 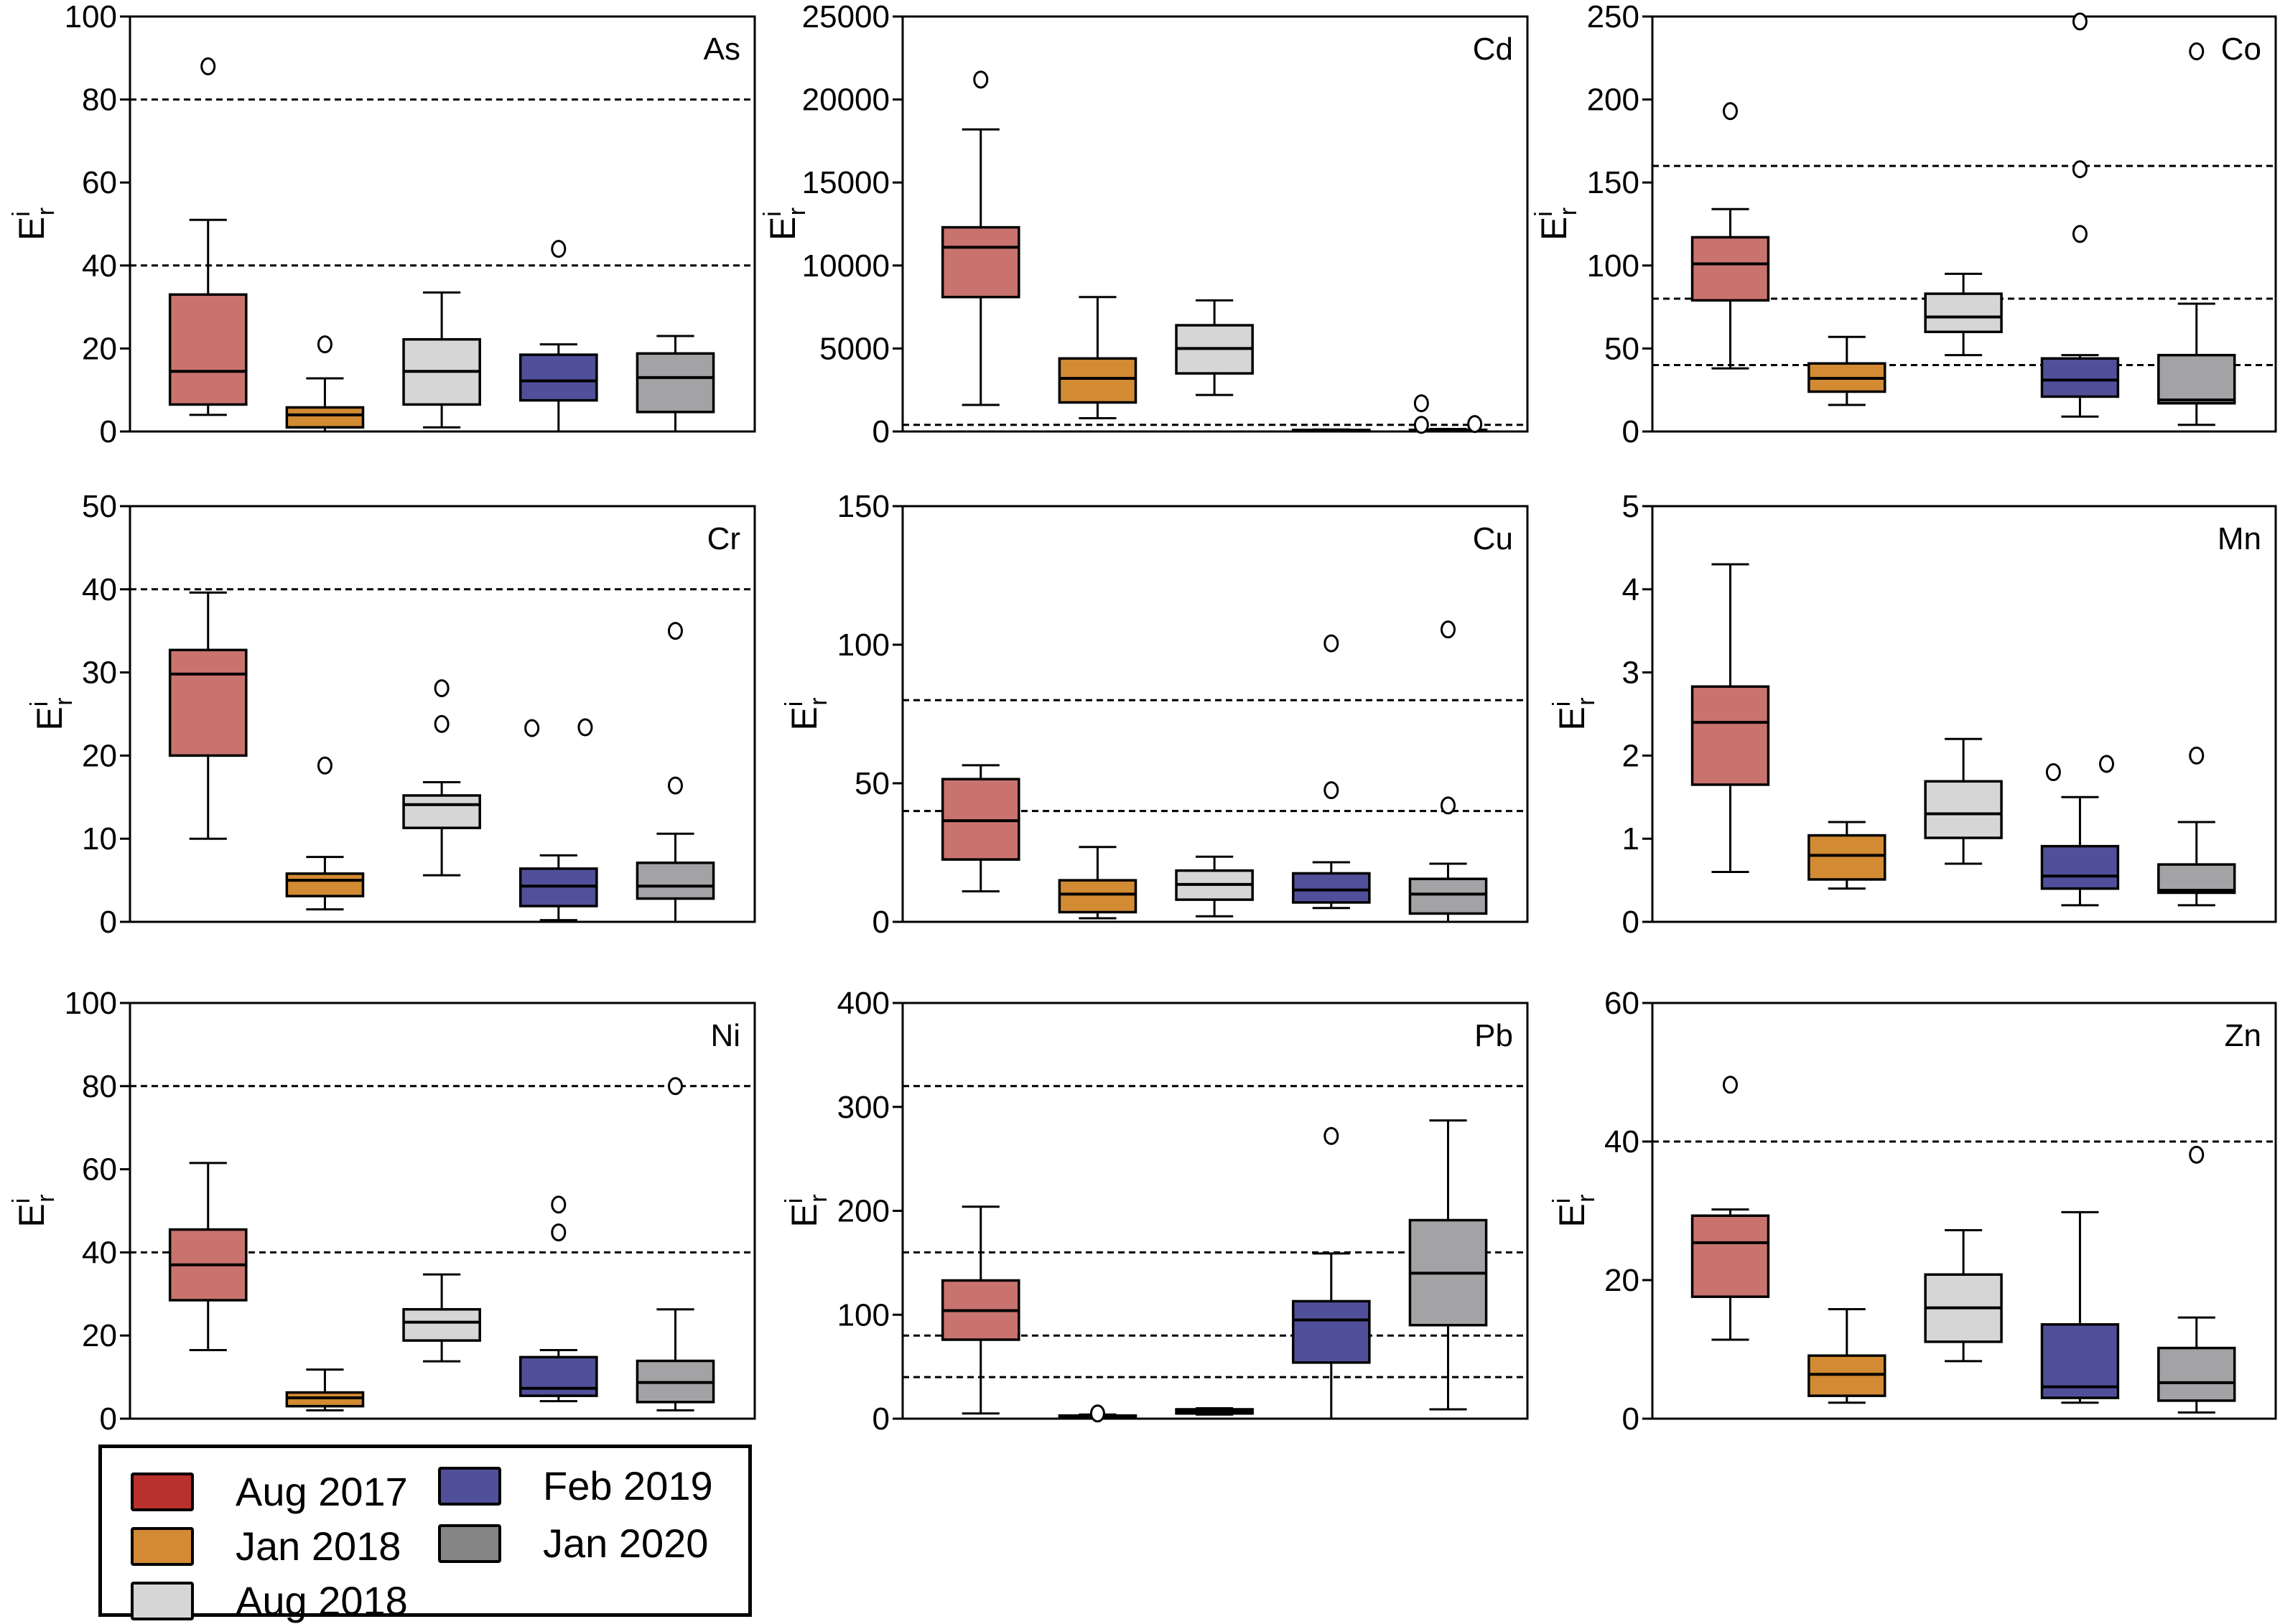 What do you see at coordinates (2239, 538) in the screenshot?
I see `panel-element-label: Mn` at bounding box center [2239, 538].